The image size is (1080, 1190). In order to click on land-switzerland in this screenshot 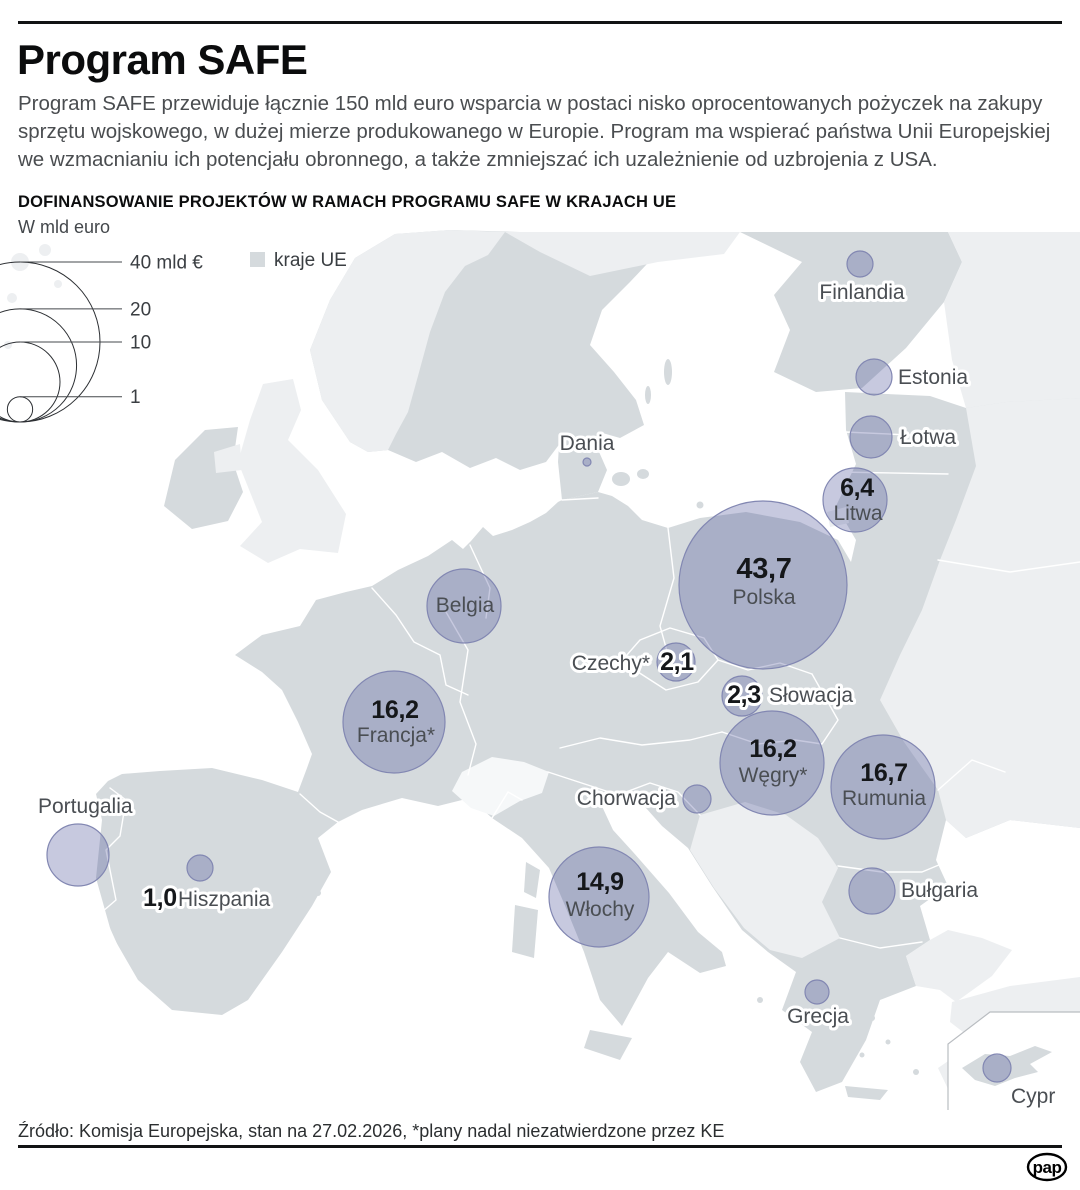, I will do `click(500, 786)`.